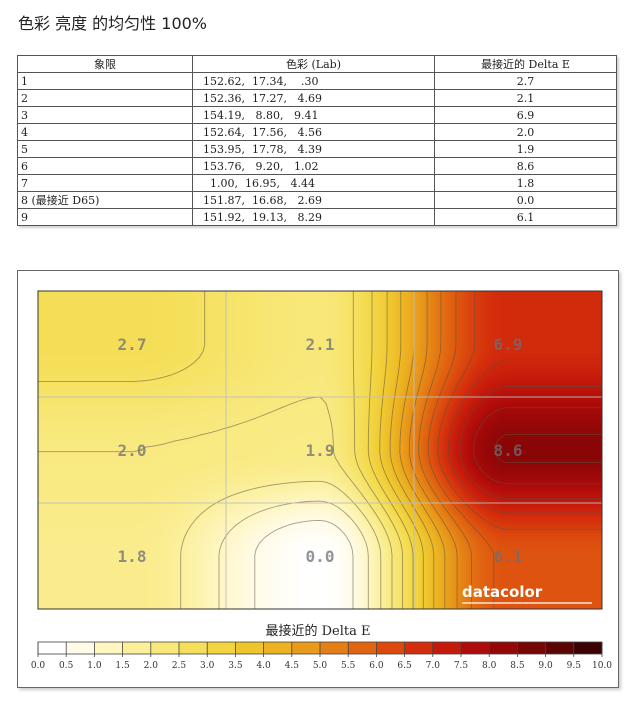  I want to click on lab-cell: 152.36, 17.27, 4.69, so click(313, 98).